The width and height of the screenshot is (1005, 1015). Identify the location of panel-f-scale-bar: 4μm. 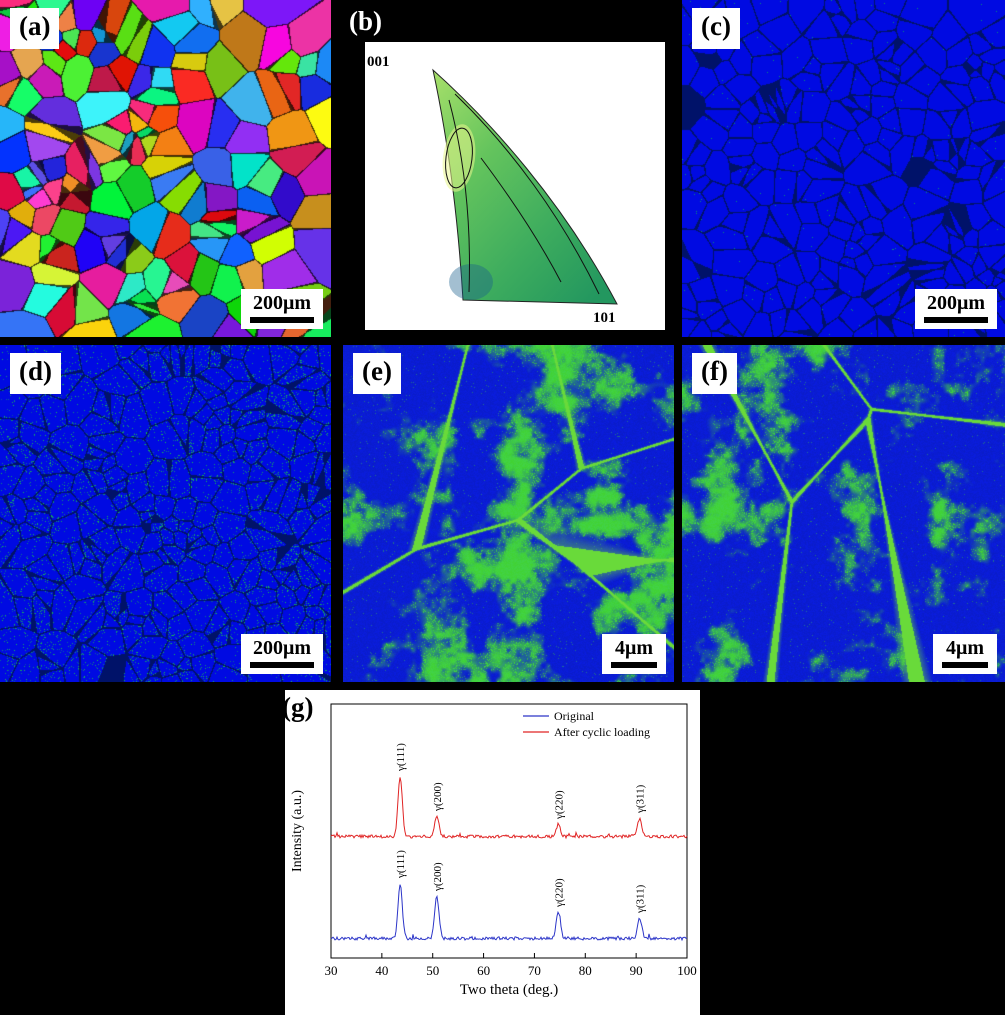
(965, 654).